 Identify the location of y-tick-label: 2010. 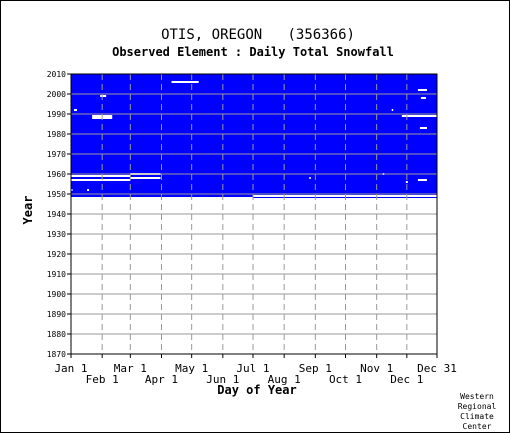
(56, 74).